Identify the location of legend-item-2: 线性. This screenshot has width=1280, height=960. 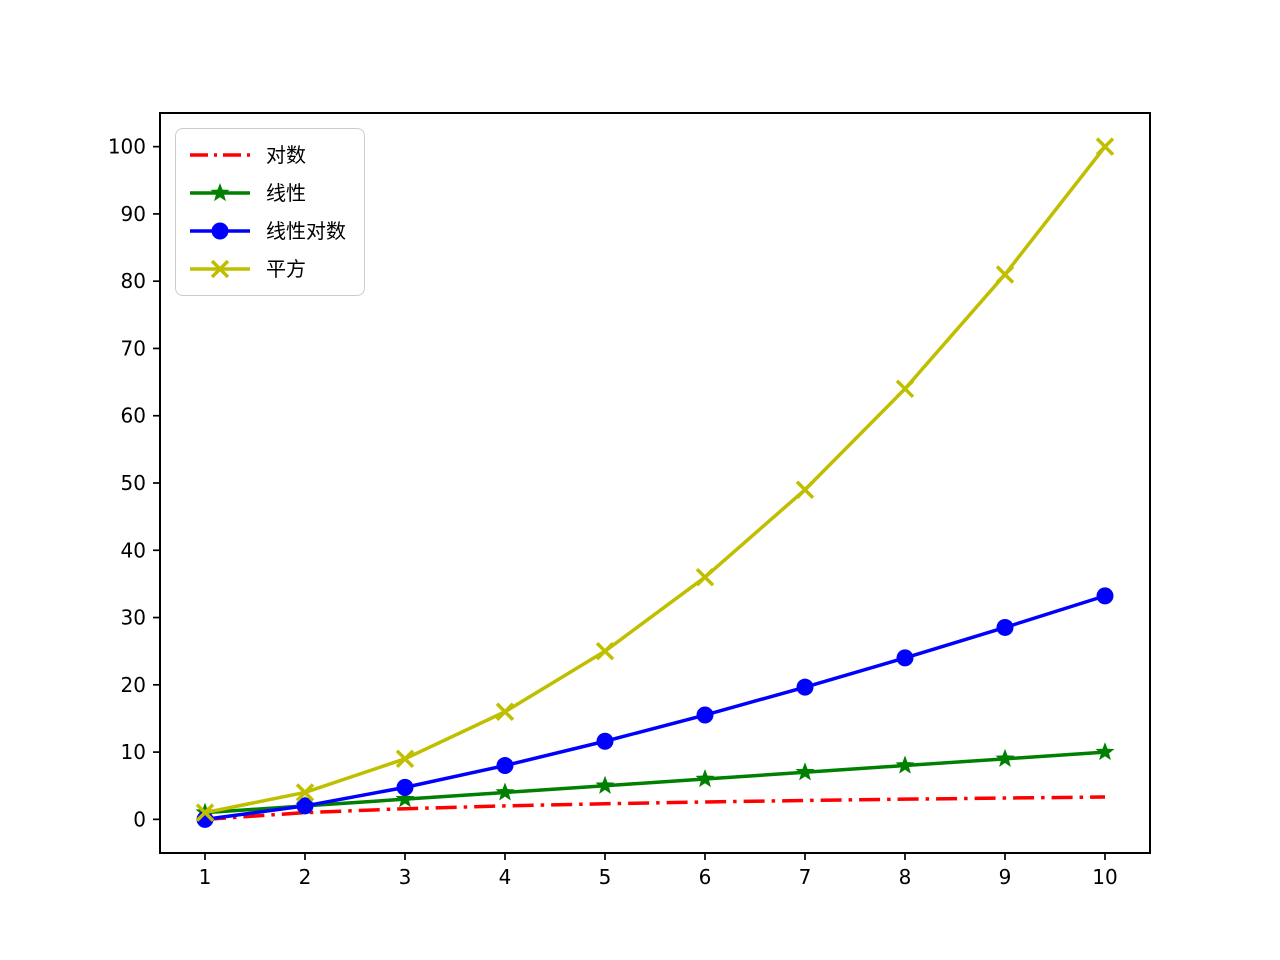
(267, 193).